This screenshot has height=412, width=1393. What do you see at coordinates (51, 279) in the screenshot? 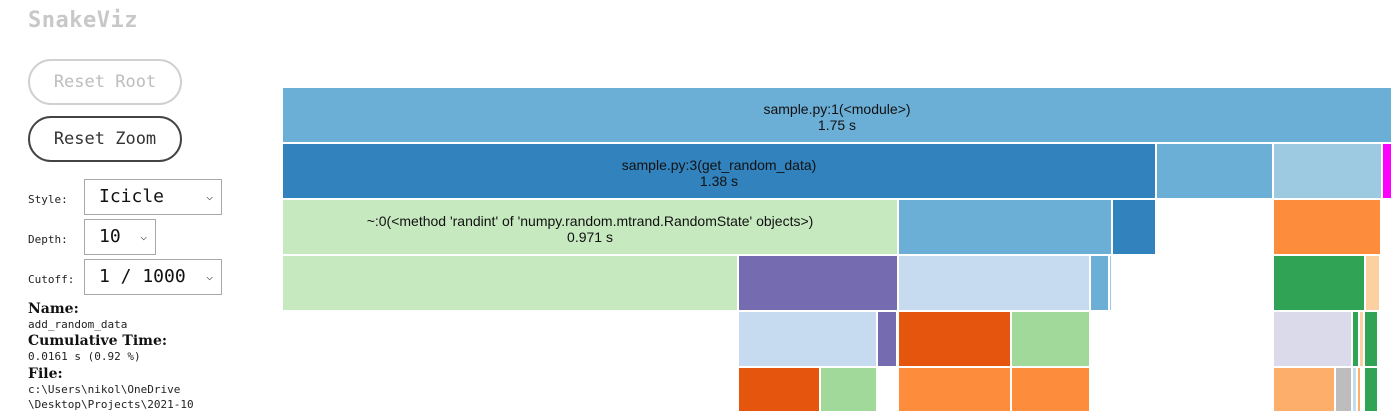
I see `cutoff-label: Cutoff:` at bounding box center [51, 279].